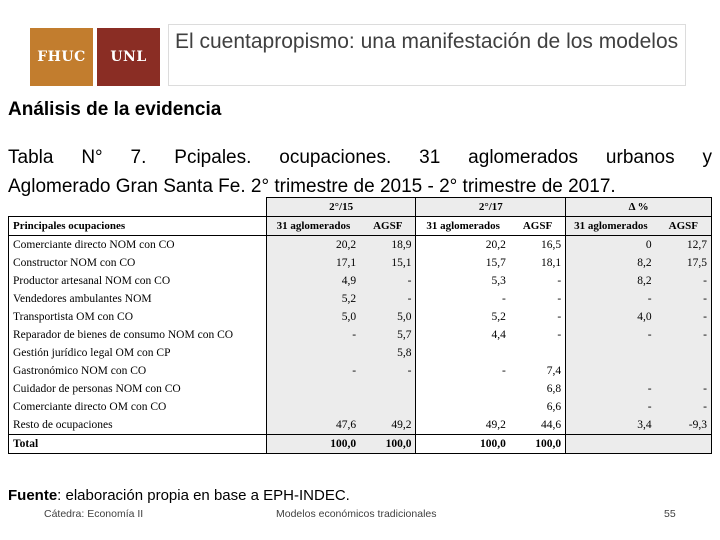  Describe the element at coordinates (538, 244) in the screenshot. I see `table-cell: 16,5` at that location.